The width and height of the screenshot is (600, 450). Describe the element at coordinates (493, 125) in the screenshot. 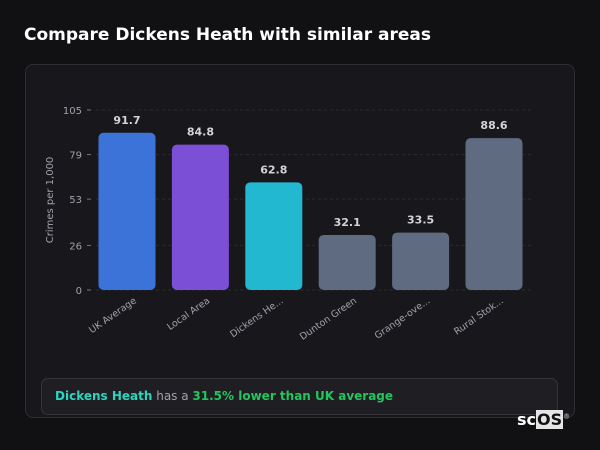

I see `bar-value-label: 88.6` at that location.